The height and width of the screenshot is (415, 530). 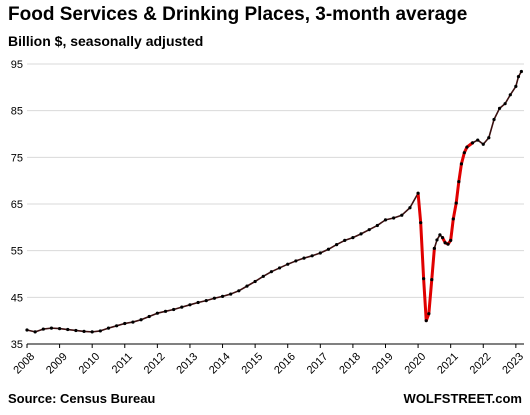 What do you see at coordinates (285, 364) in the screenshot?
I see `x-tick-label: 2016` at bounding box center [285, 364].